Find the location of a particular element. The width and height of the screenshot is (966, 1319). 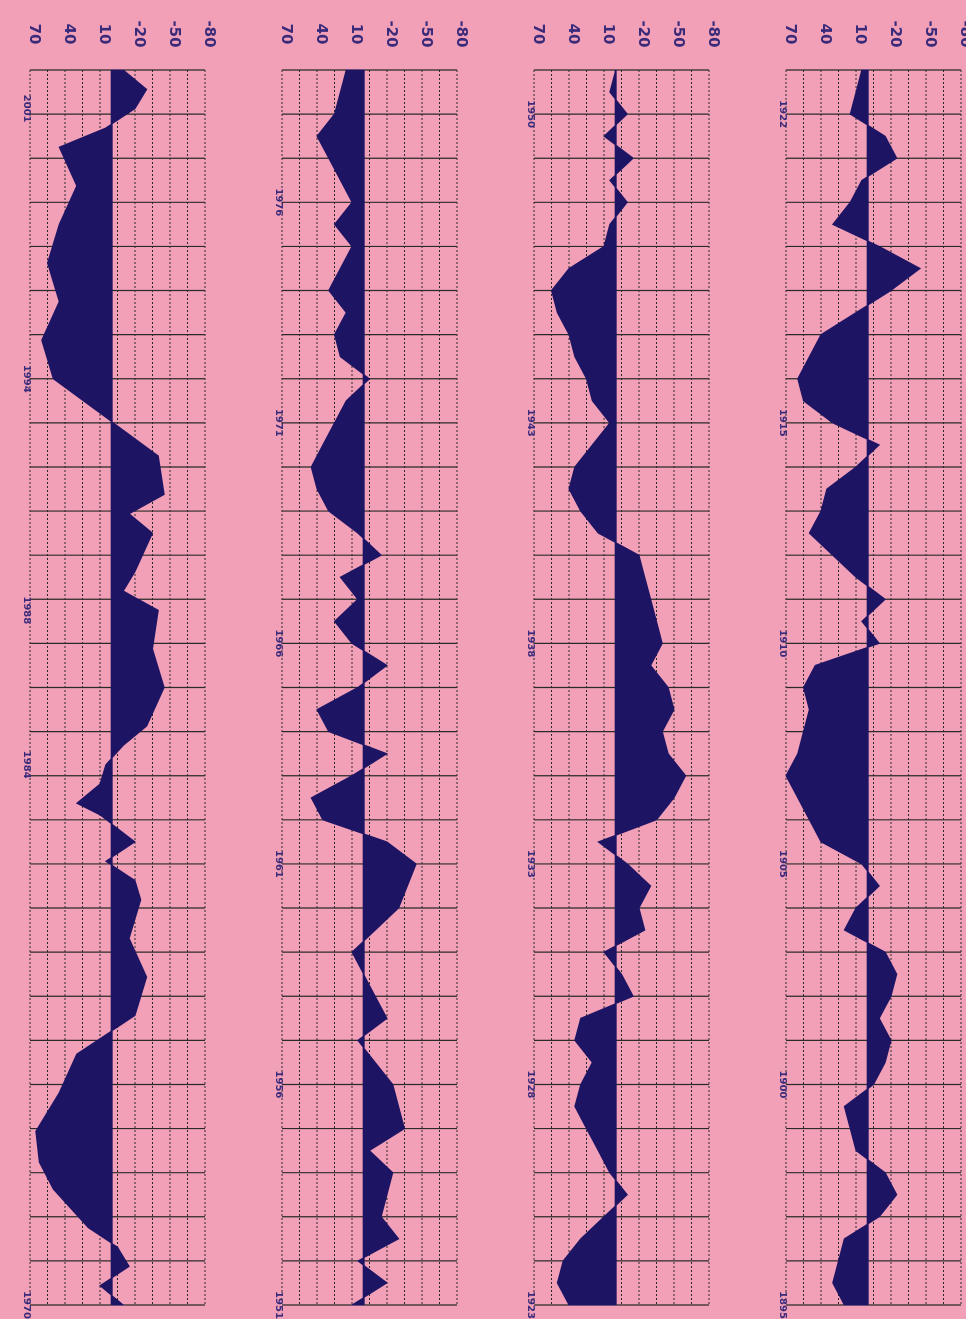

year-label: 1988 is located at coordinates (26, 610).